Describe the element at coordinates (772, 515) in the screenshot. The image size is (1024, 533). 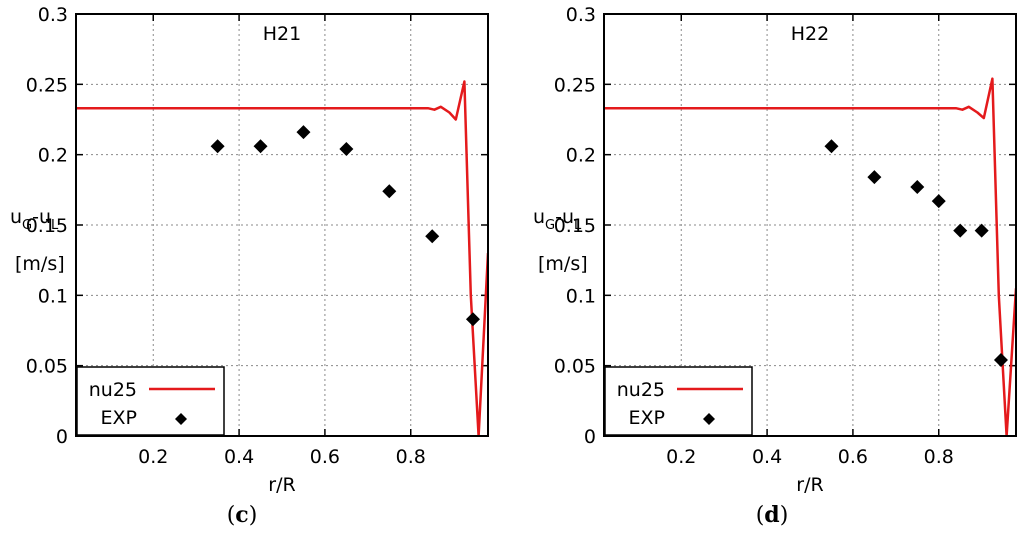
I see `panel-caption: (d)` at that location.